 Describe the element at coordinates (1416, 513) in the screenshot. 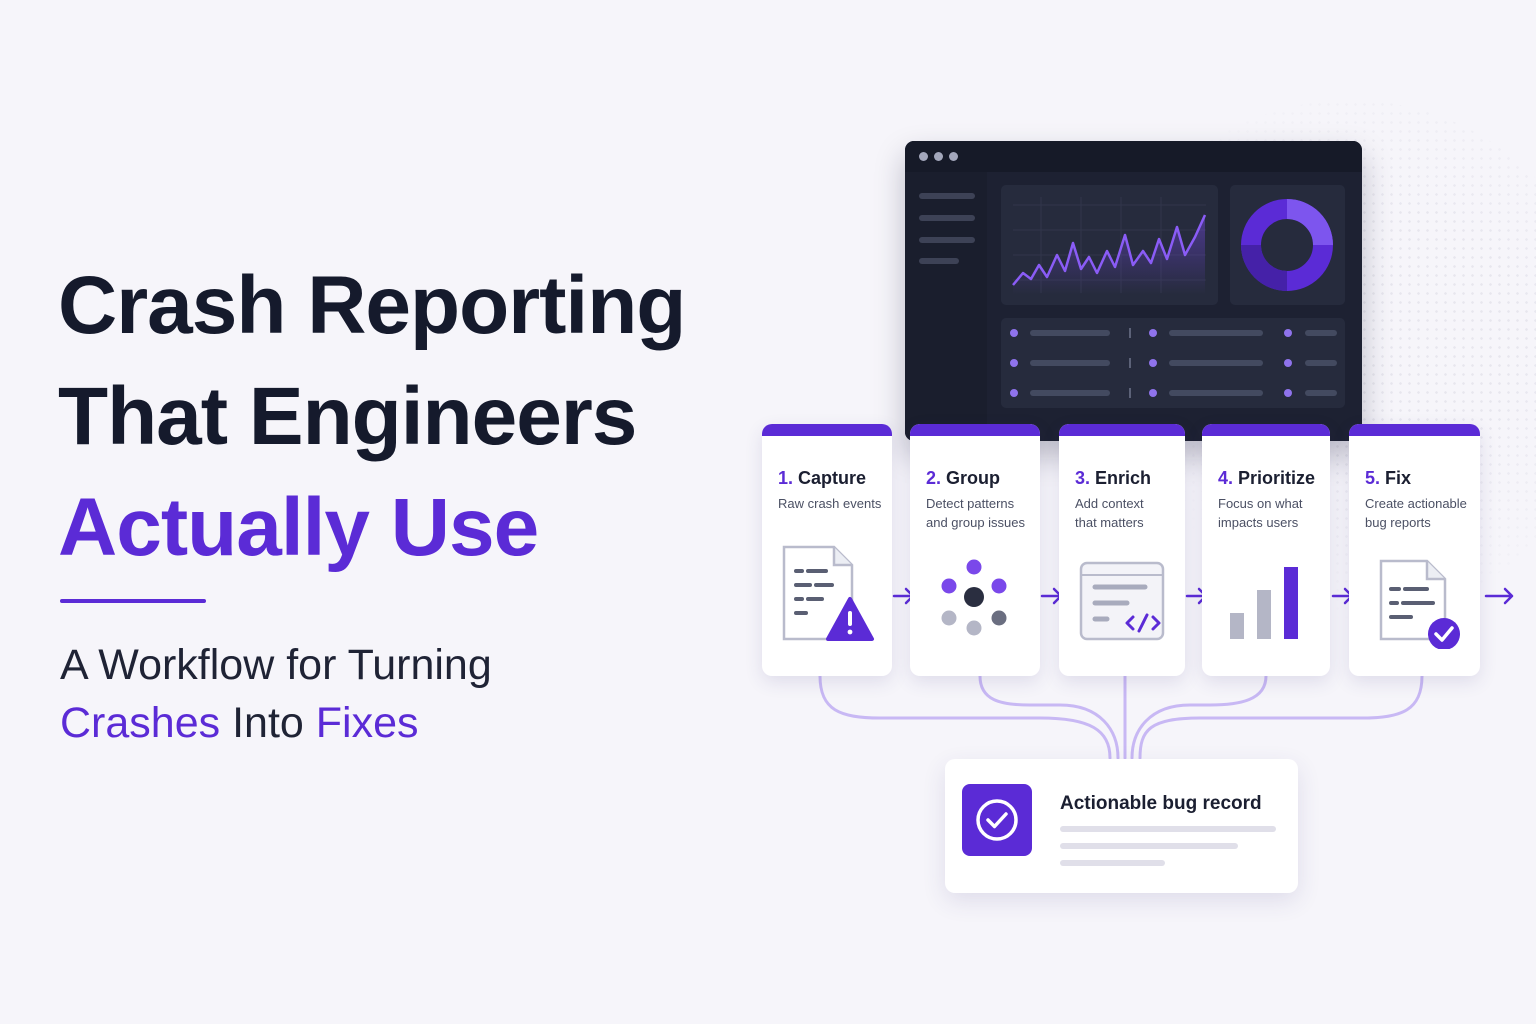

I see `step-description: Create actionable bug reports` at that location.